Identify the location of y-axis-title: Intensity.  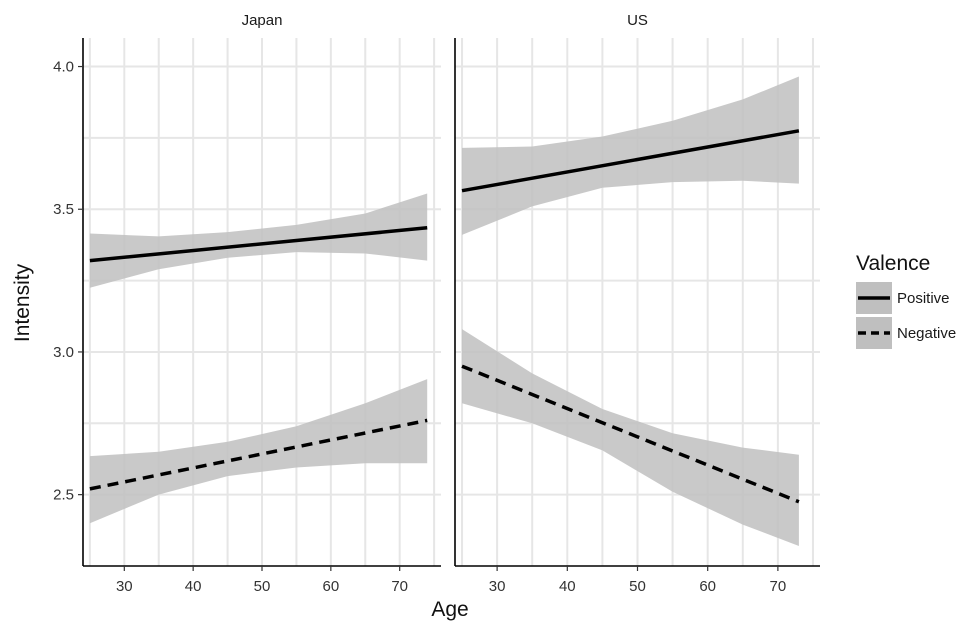
(22, 302).